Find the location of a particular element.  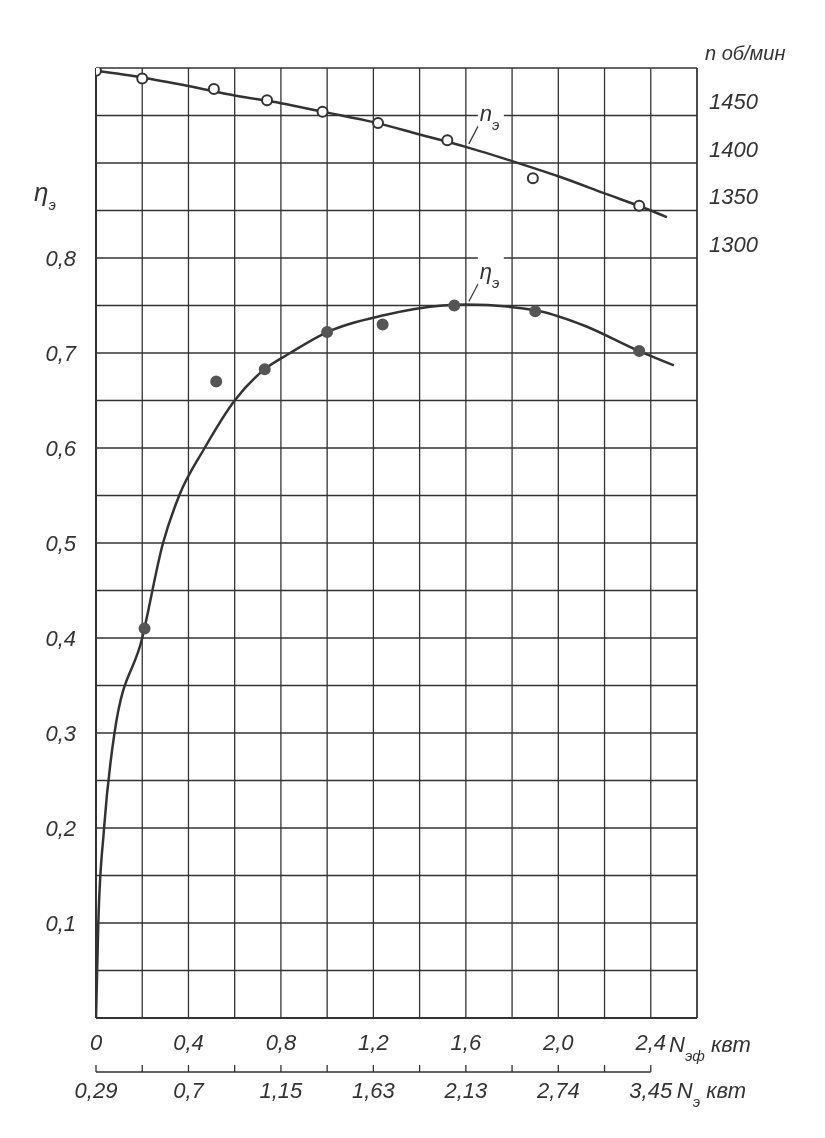

text: 2,13 is located at coordinates (466, 1090).